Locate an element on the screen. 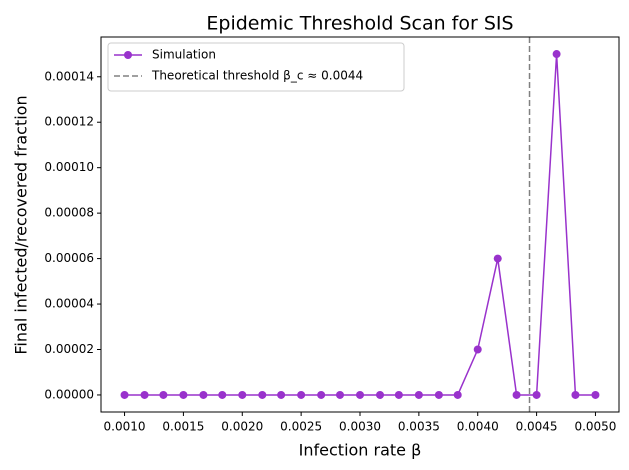  x-tick-label: 0.0020 is located at coordinates (242, 427).